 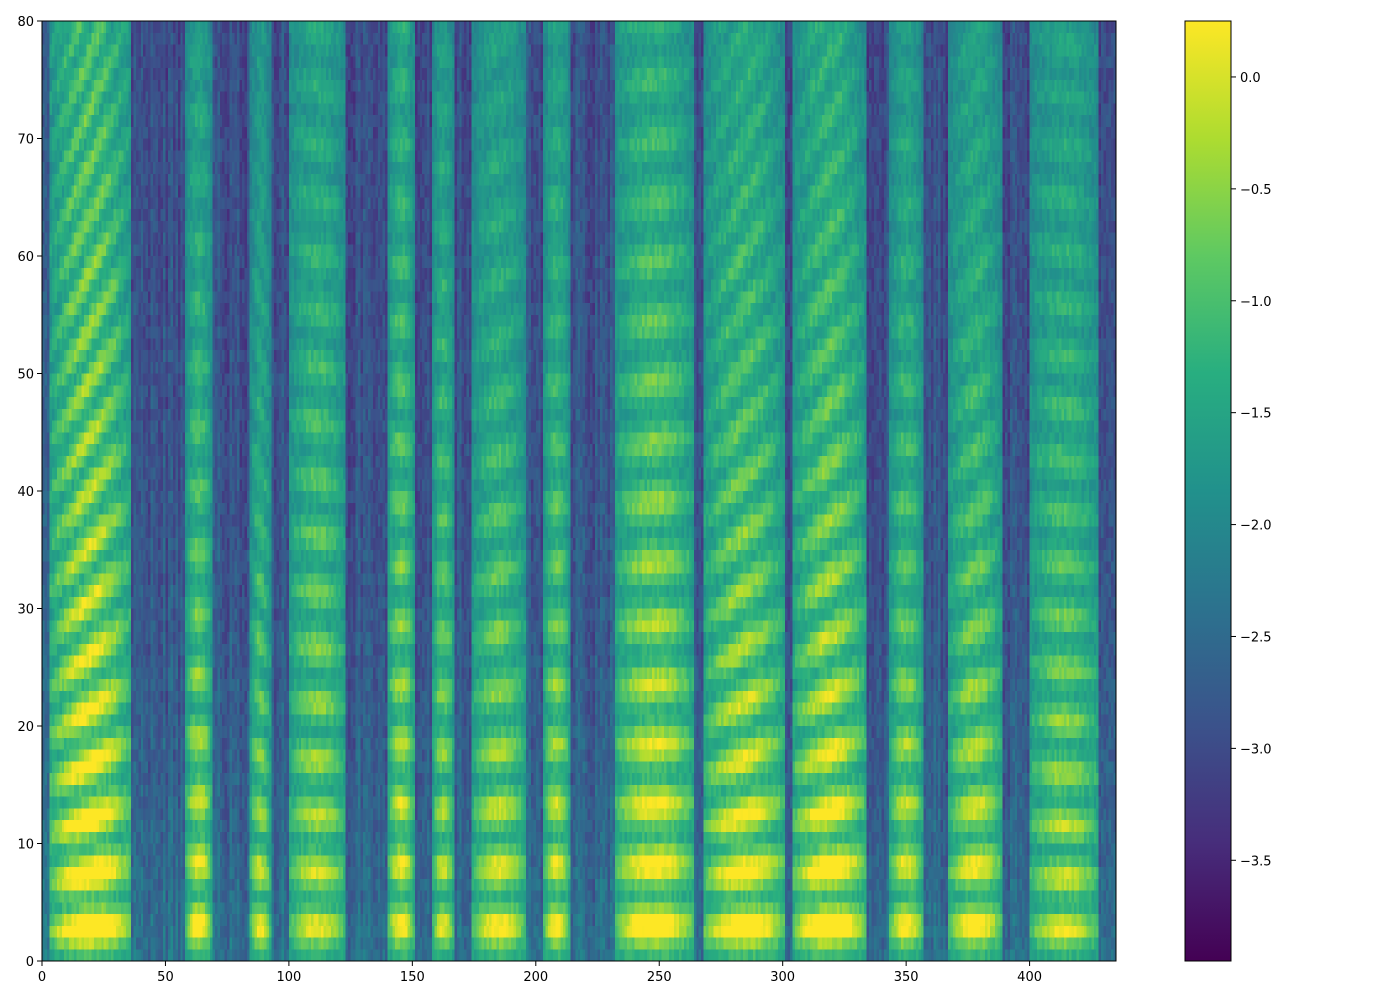 What do you see at coordinates (1256, 526) in the screenshot?
I see `colorbar-tick-label: −2.0` at bounding box center [1256, 526].